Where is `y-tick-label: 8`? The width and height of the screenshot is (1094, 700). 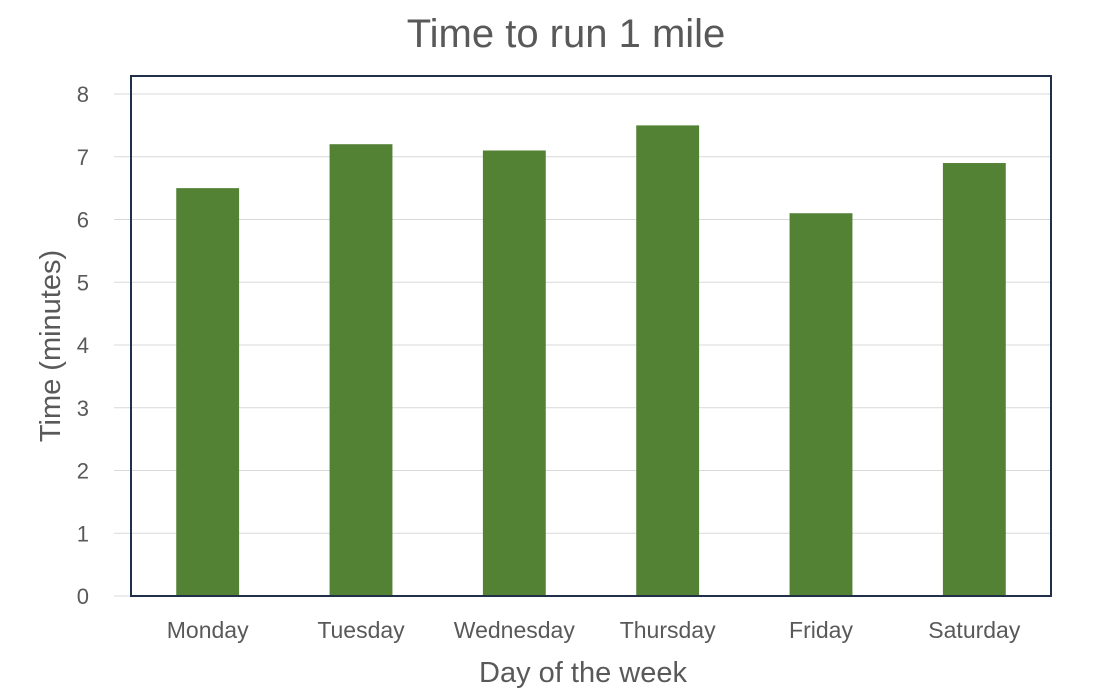 y-tick-label: 8 is located at coordinates (83, 94).